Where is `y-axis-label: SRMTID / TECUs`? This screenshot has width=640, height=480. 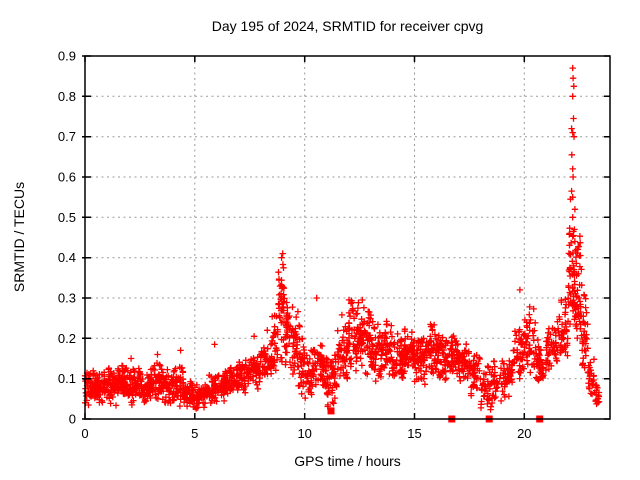 y-axis-label: SRMTID / TECUs is located at coordinates (19, 237).